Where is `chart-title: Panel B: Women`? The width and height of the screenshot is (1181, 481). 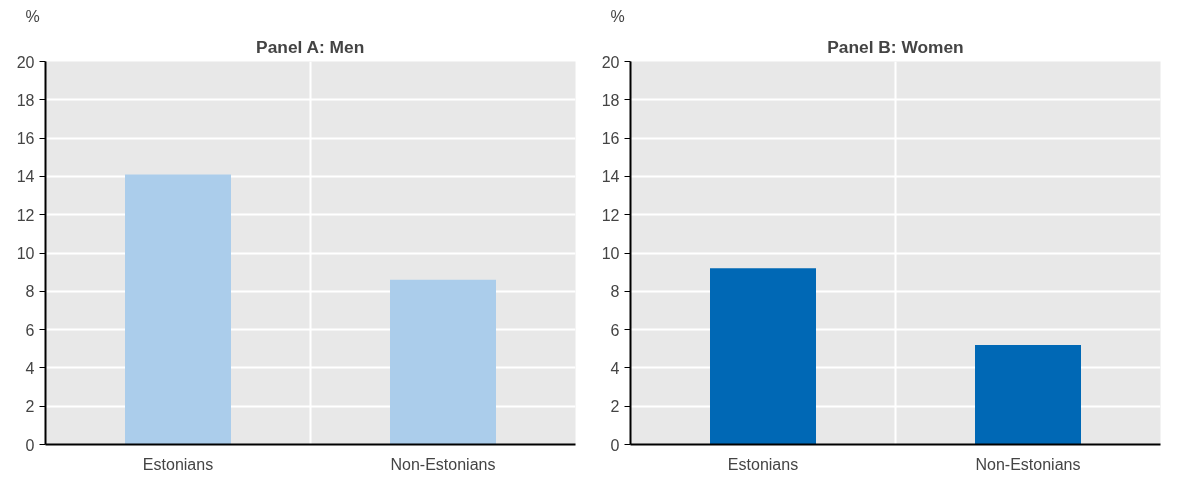 chart-title: Panel B: Women is located at coordinates (895, 46).